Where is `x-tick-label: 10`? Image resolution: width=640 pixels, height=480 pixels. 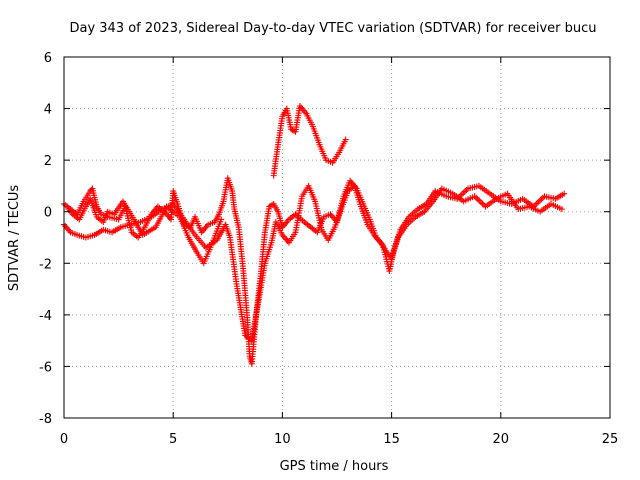 x-tick-label: 10 is located at coordinates (282, 439).